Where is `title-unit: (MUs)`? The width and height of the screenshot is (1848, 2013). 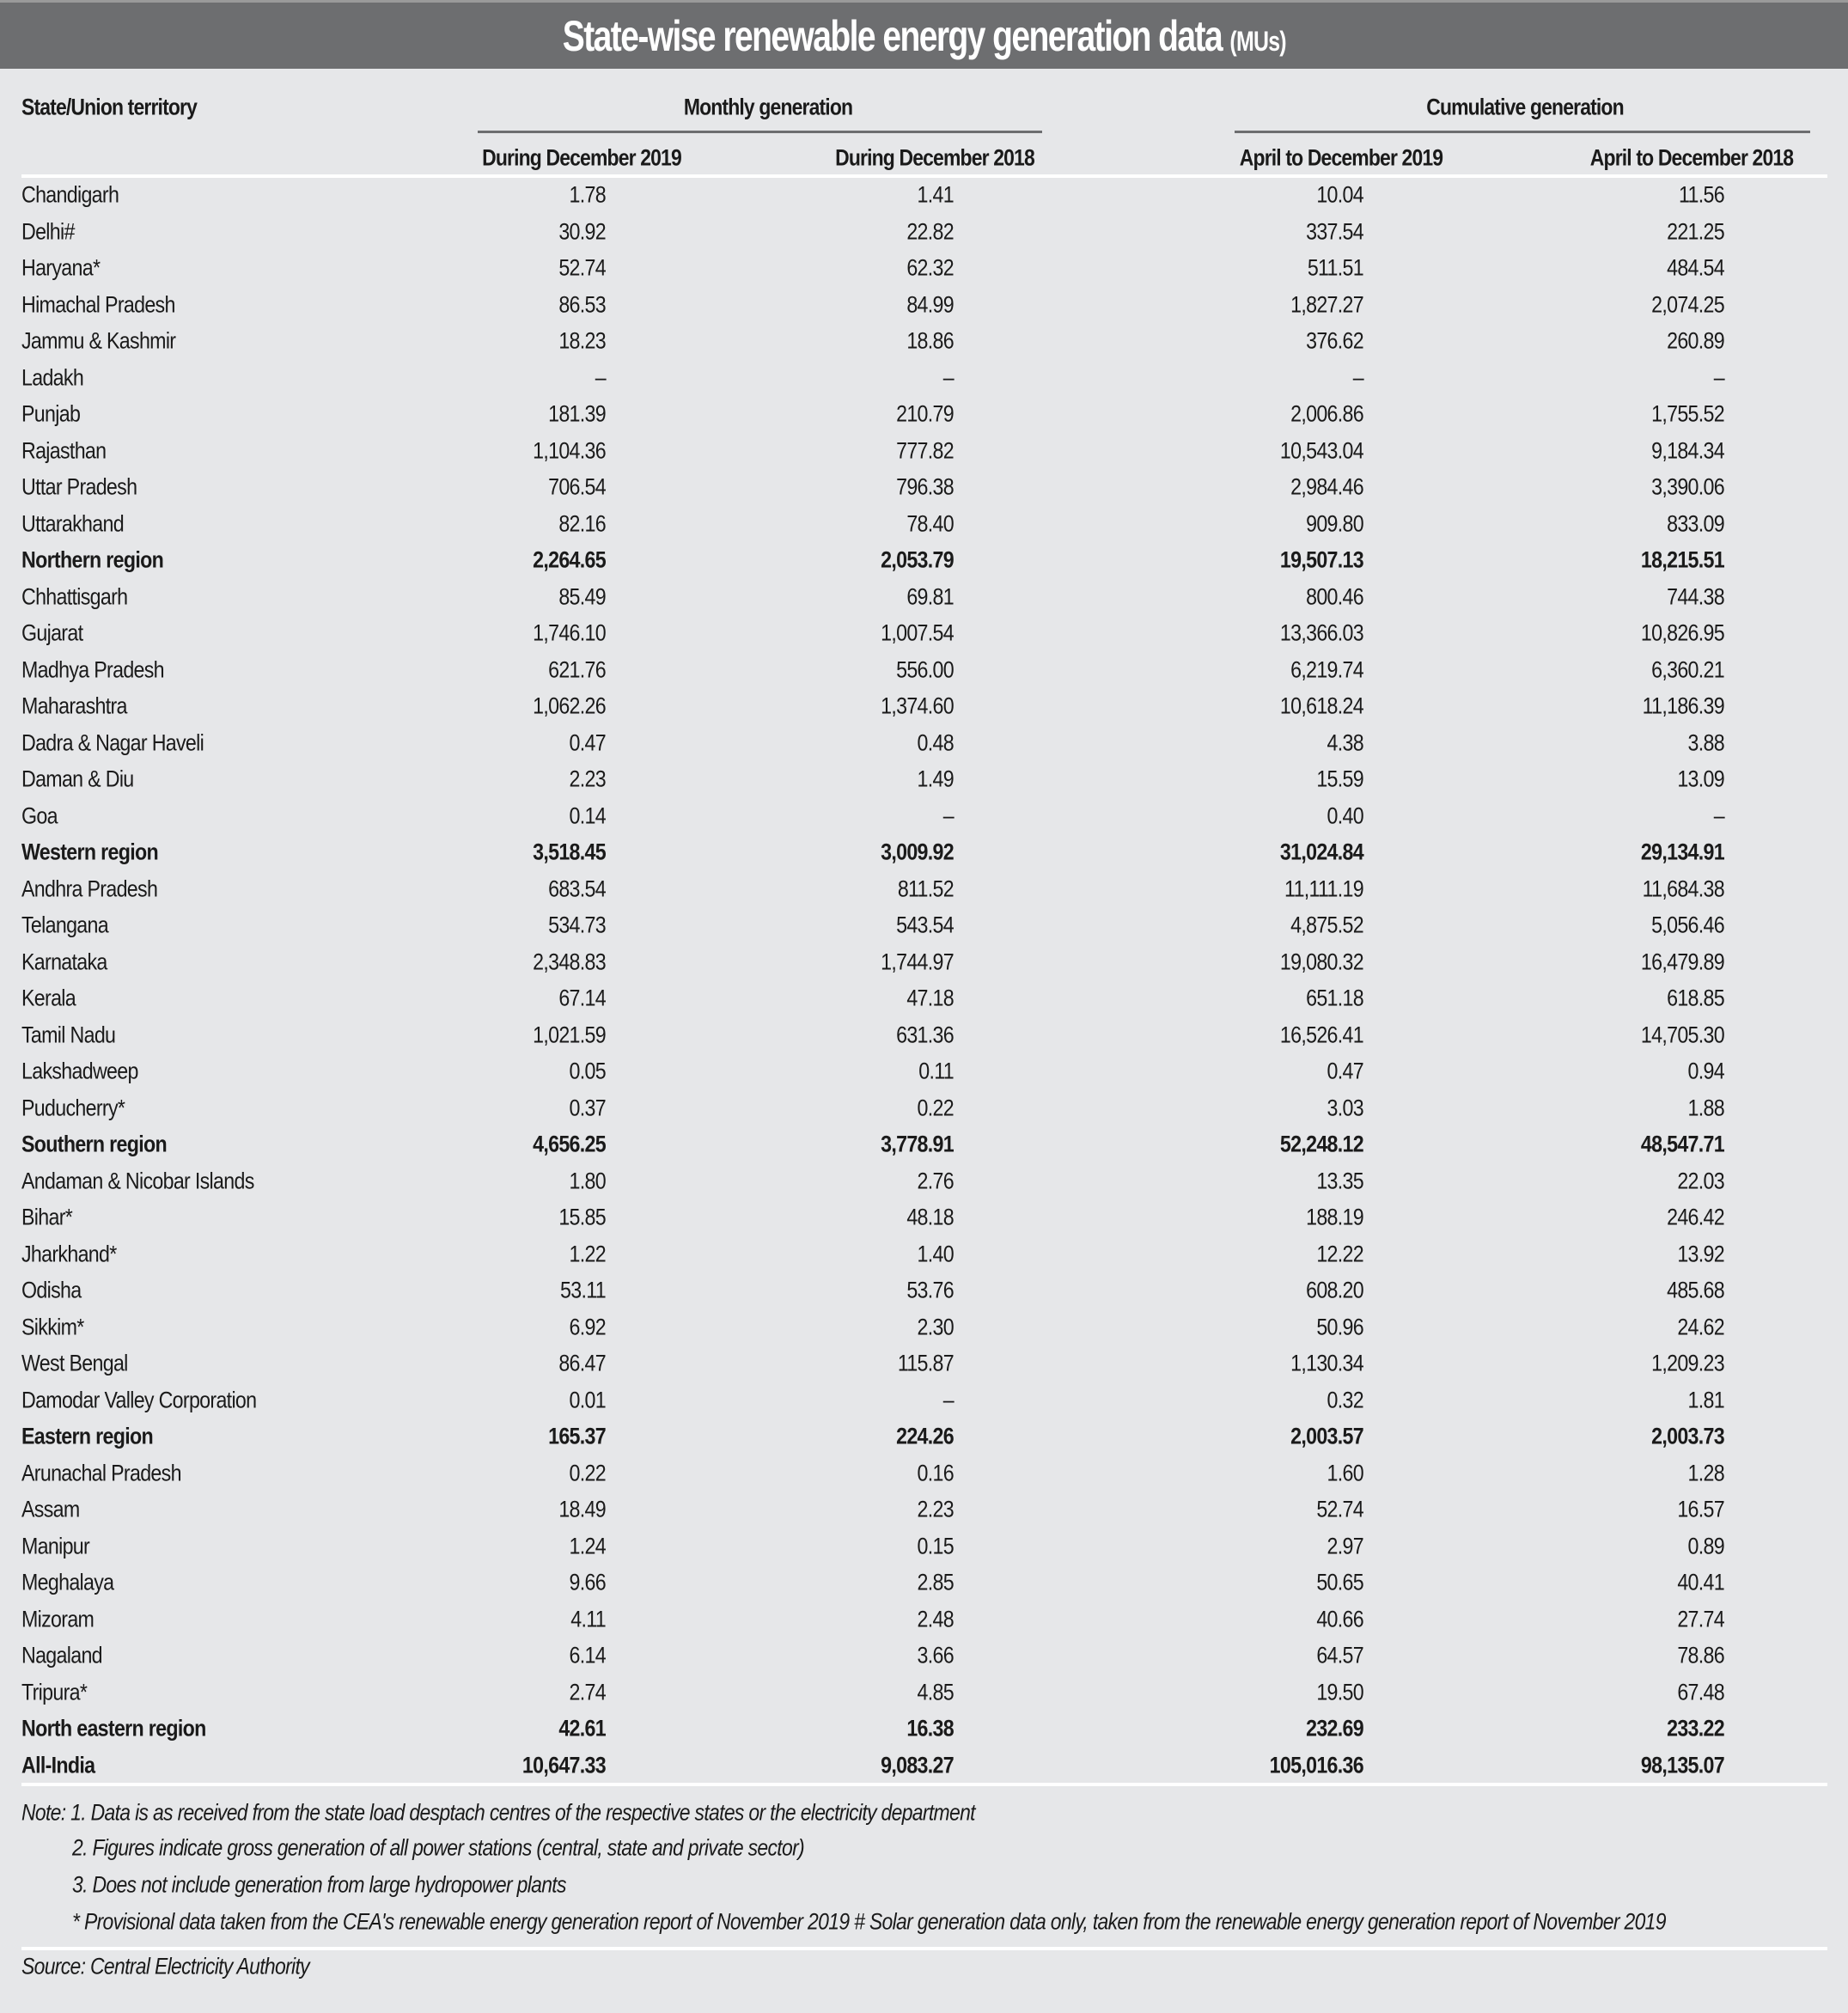
title-unit: (MUs) is located at coordinates (1257, 41).